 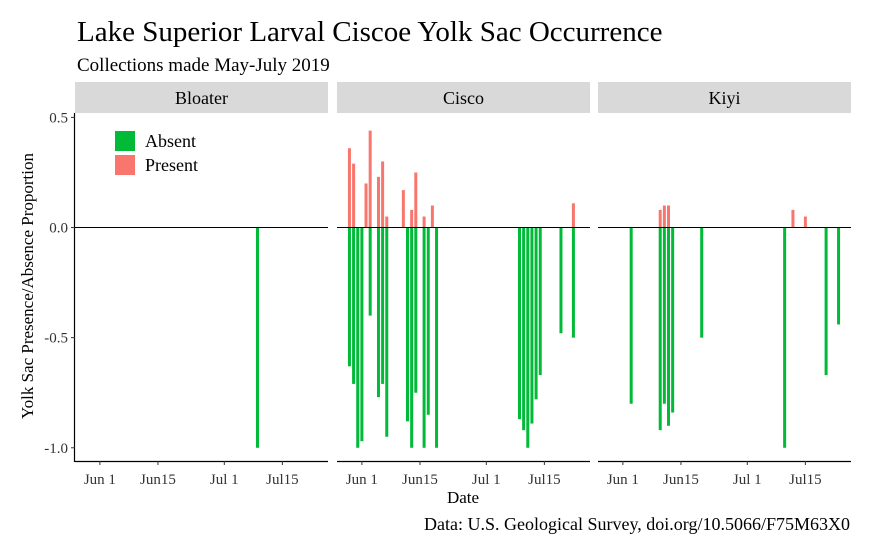 What do you see at coordinates (60, 286) in the screenshot?
I see `y-axis: 0.5 0.0 -0.5 -1.0` at bounding box center [60, 286].